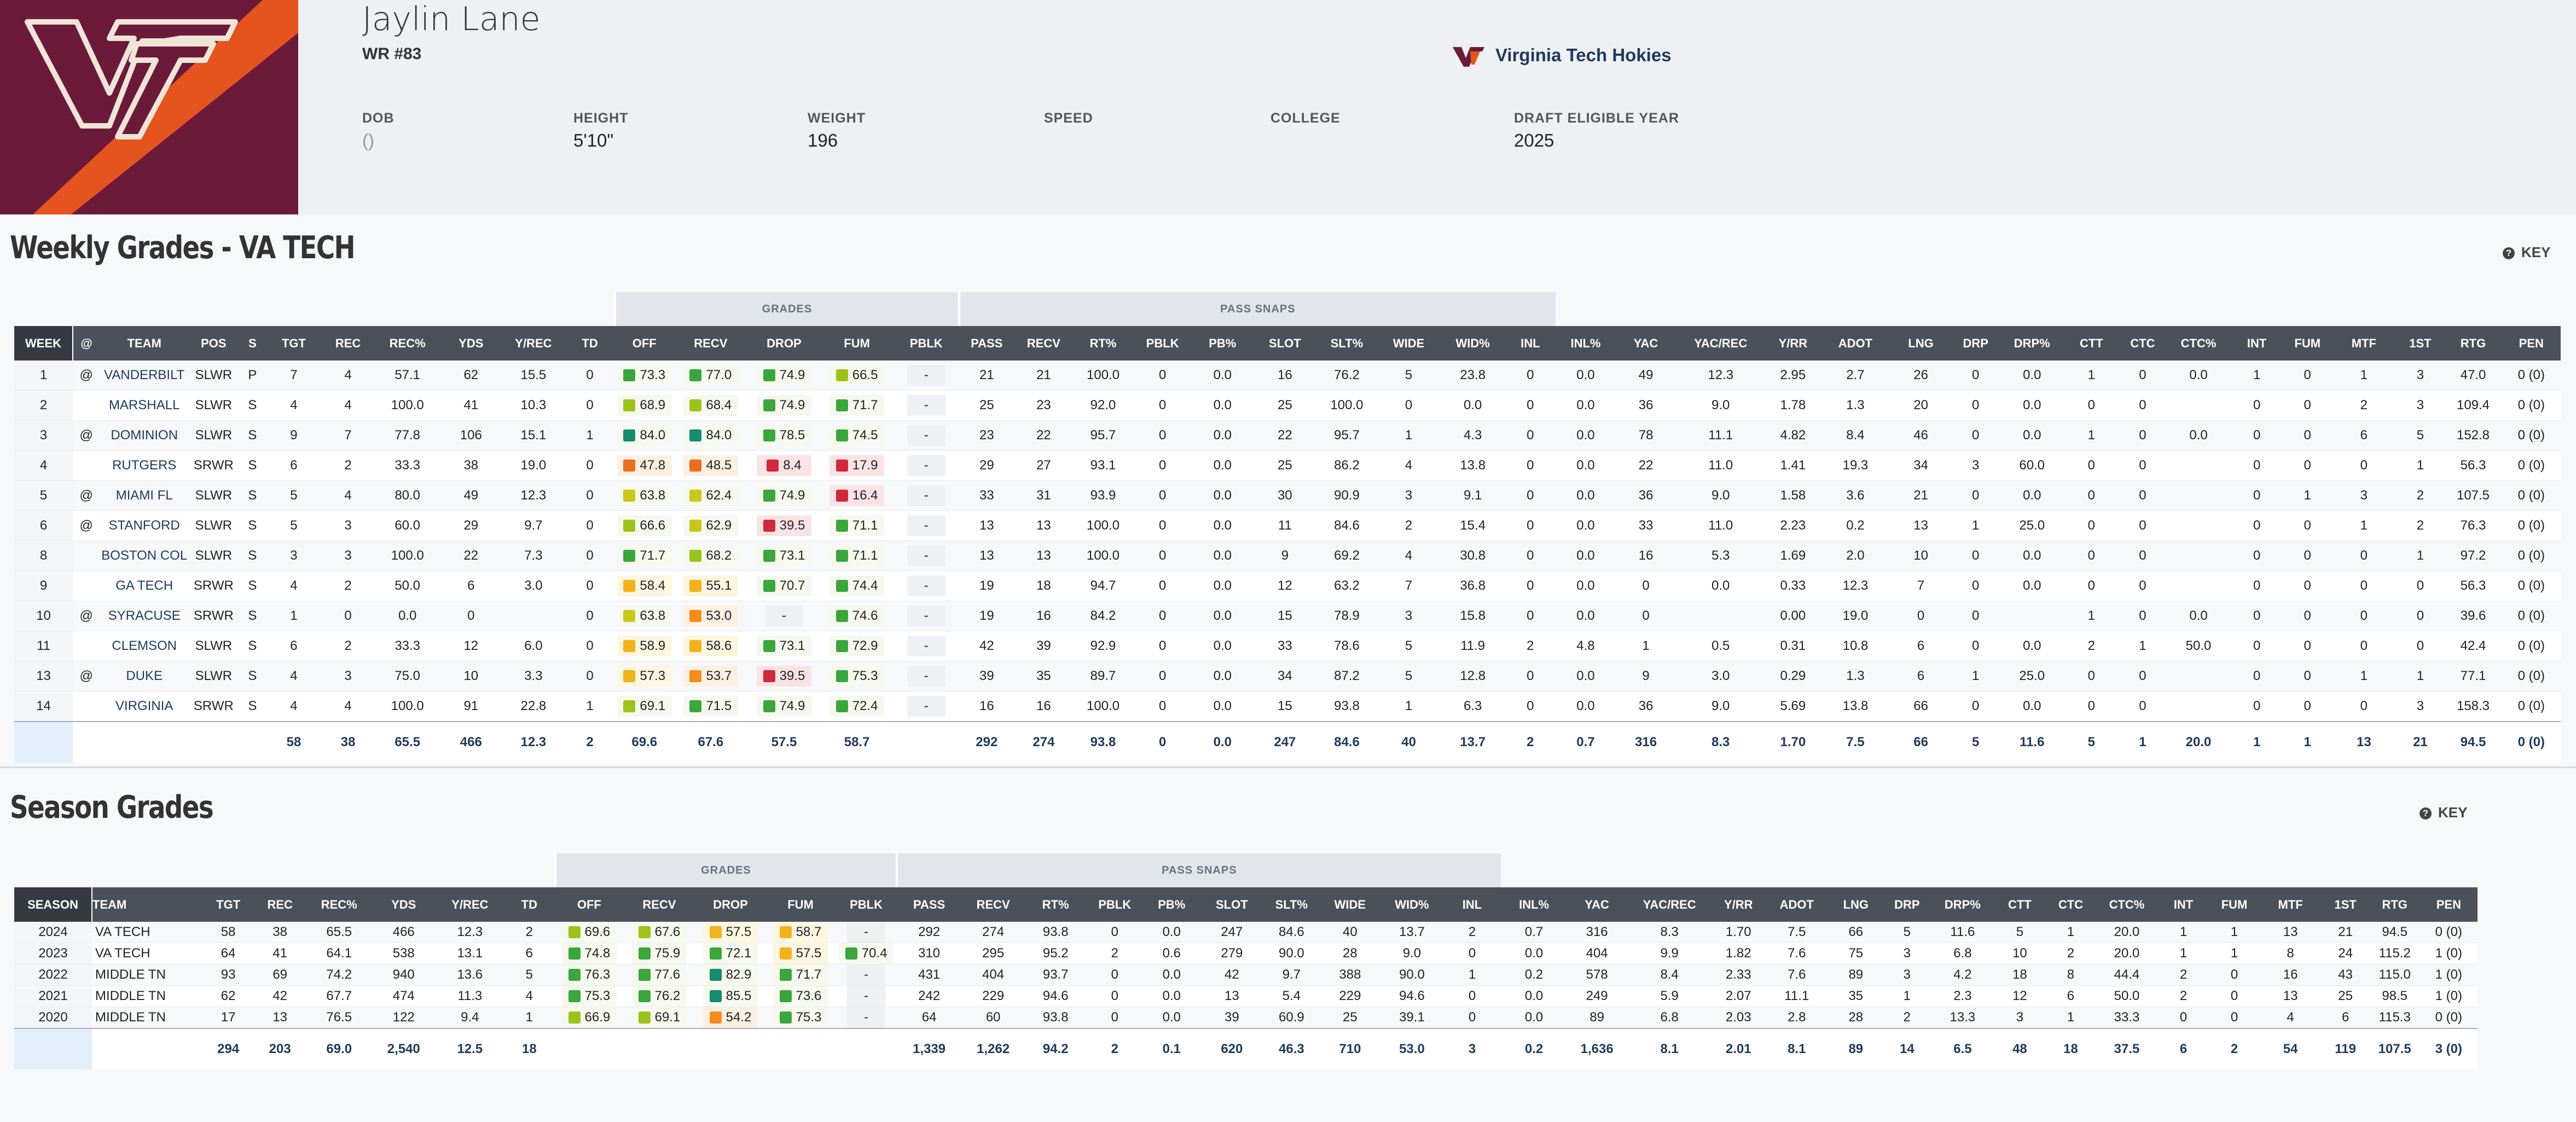 This screenshot has height=1122, width=2576. Describe the element at coordinates (145, 465) in the screenshot. I see `cell-team: RUTGERS` at that location.